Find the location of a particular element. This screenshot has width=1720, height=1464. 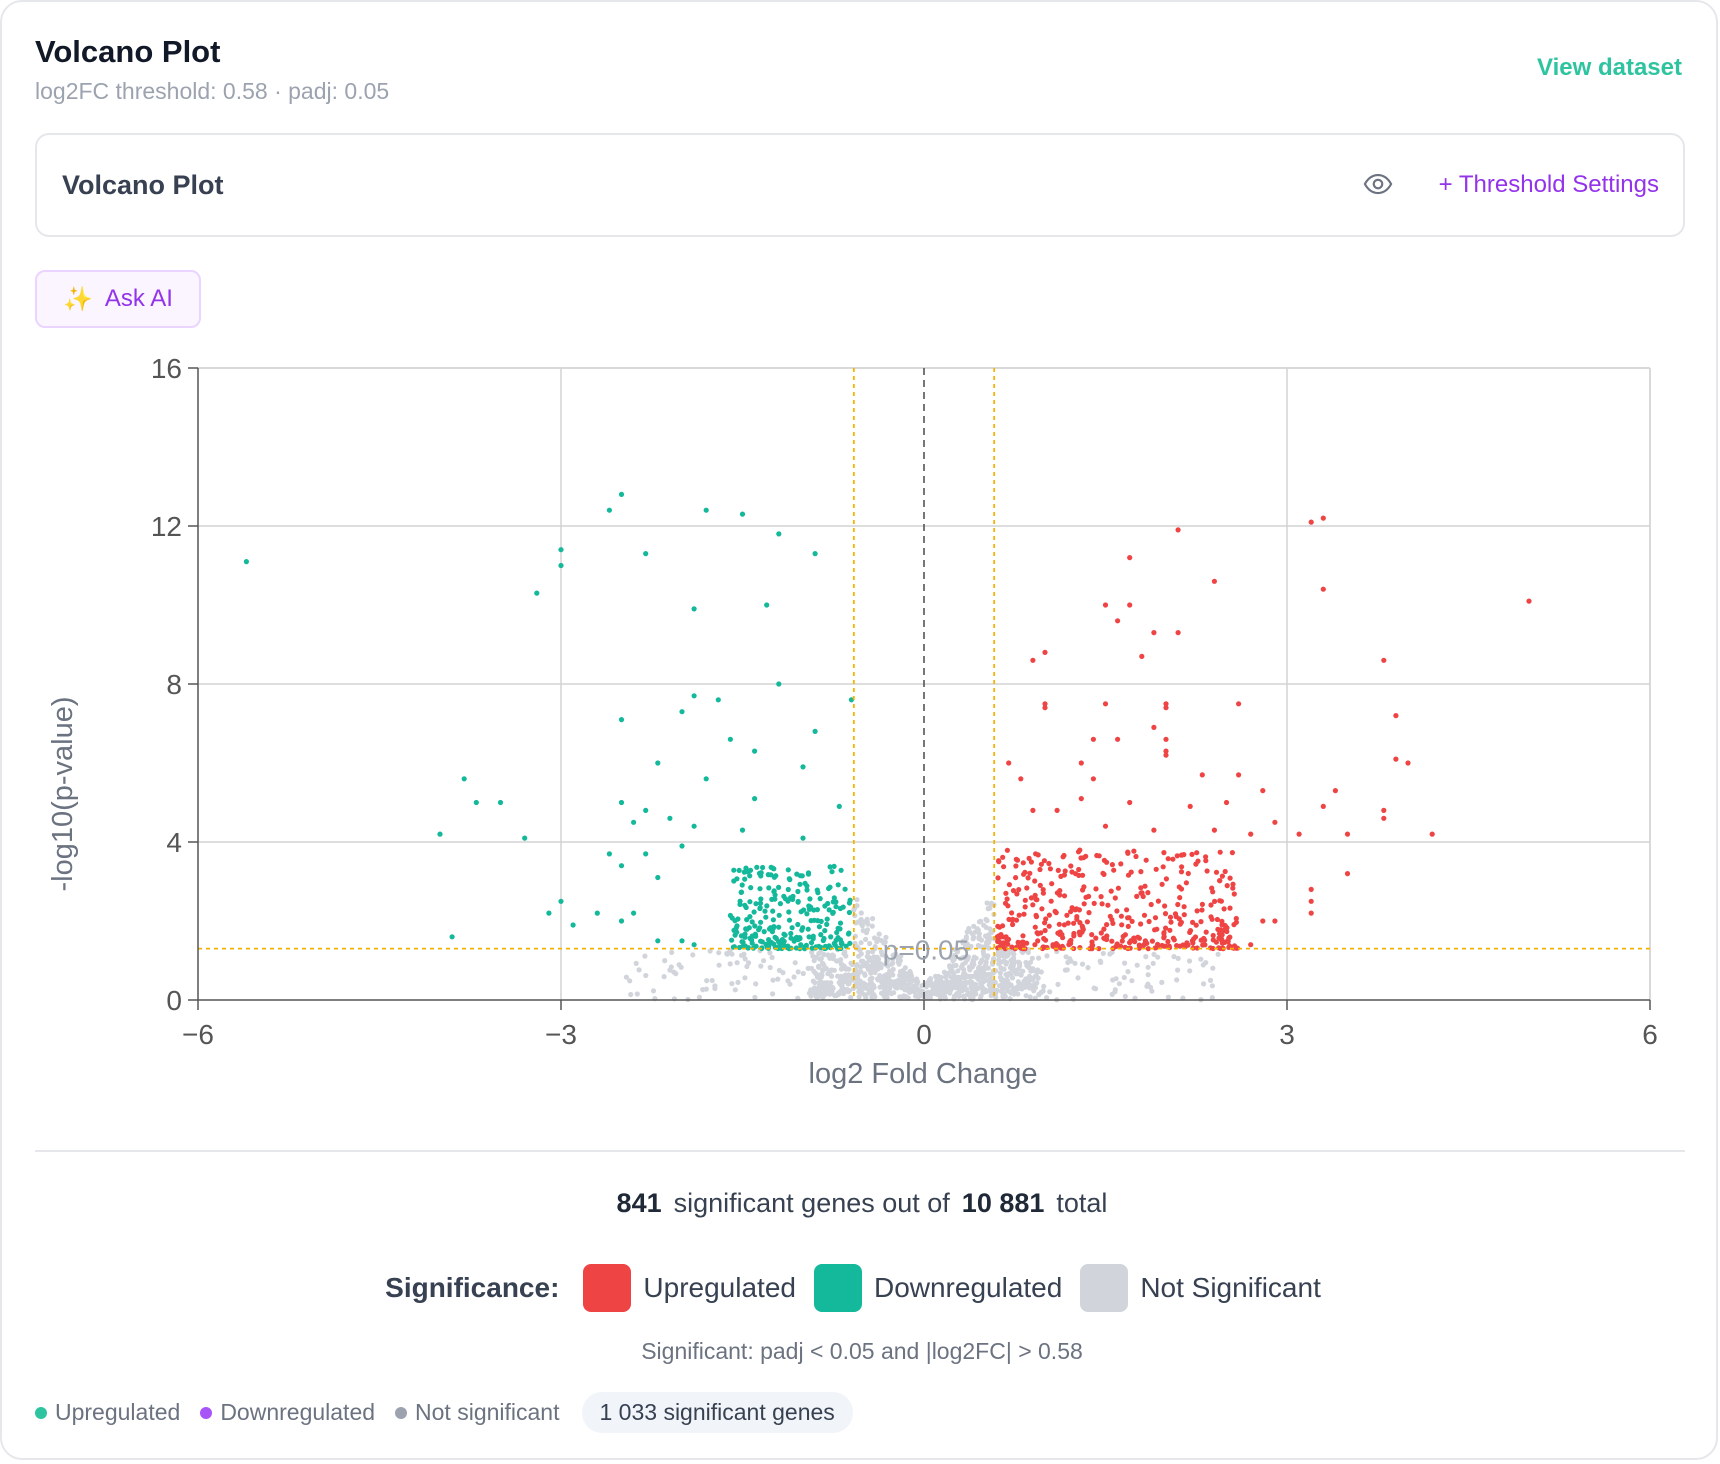

eye-icon is located at coordinates (1378, 184).